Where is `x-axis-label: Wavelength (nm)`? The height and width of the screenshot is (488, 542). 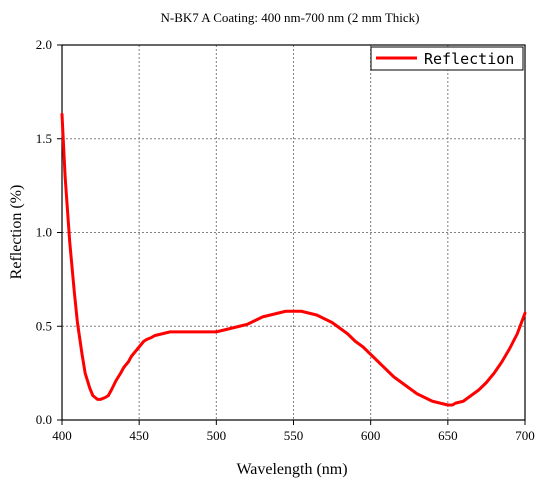
x-axis-label: Wavelength (nm) is located at coordinates (291, 469).